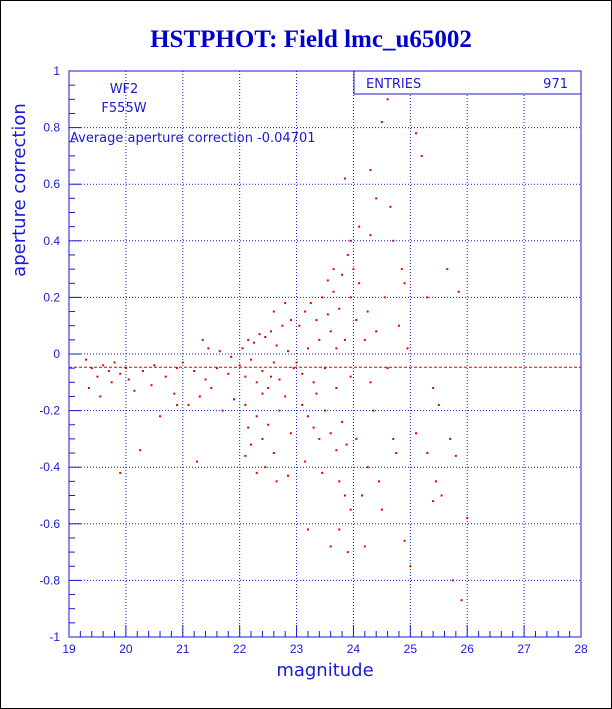 Image resolution: width=612 pixels, height=709 pixels. Describe the element at coordinates (56, 354) in the screenshot. I see `y-tick-label: 0` at that location.